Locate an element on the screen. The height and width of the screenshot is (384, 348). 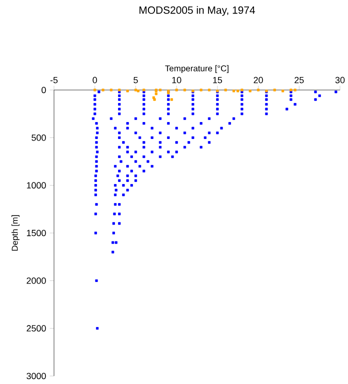
x-tick-label: -5 is located at coordinates (54, 80).